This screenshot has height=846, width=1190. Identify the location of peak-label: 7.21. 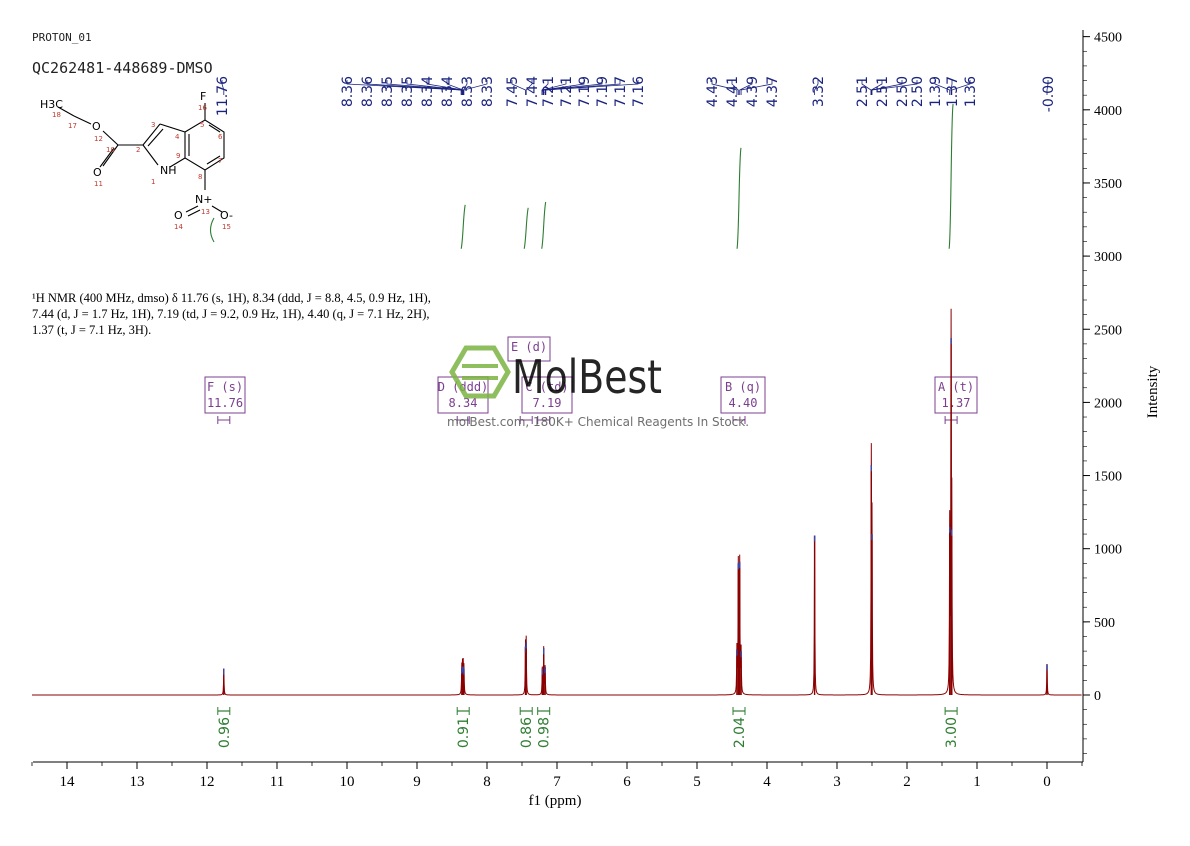
(549, 91).